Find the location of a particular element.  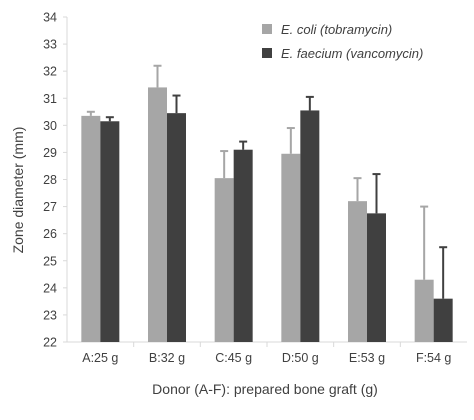

y-axis-ticks: 22 23 24 25 26 27 28 29 30 31 32 33 34 is located at coordinates (55, 180).